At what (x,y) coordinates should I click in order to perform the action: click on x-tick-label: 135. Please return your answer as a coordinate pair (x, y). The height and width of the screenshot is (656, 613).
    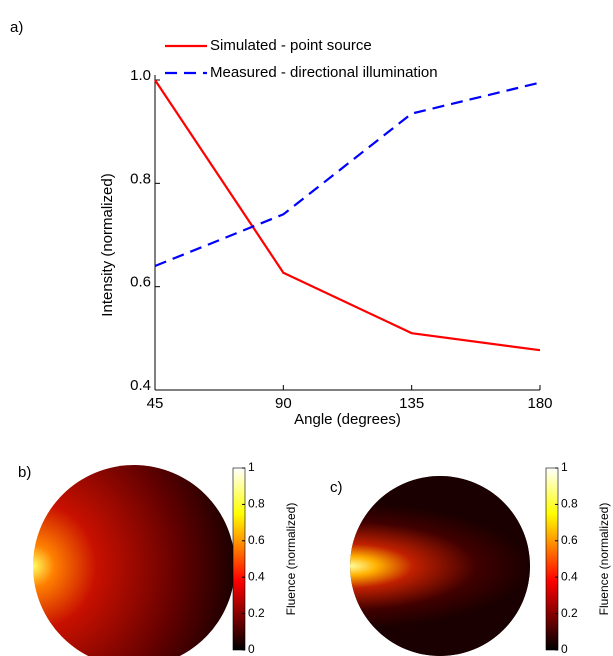
    Looking at the image, I should click on (411, 403).